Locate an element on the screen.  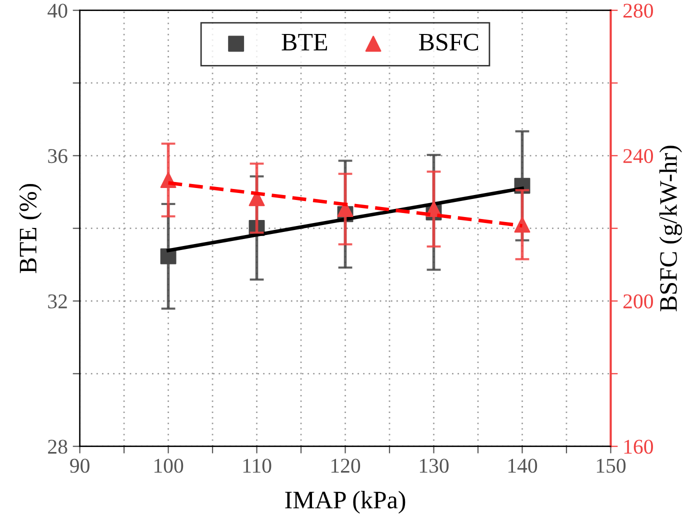
legend-label: BSFC is located at coordinates (448, 42).